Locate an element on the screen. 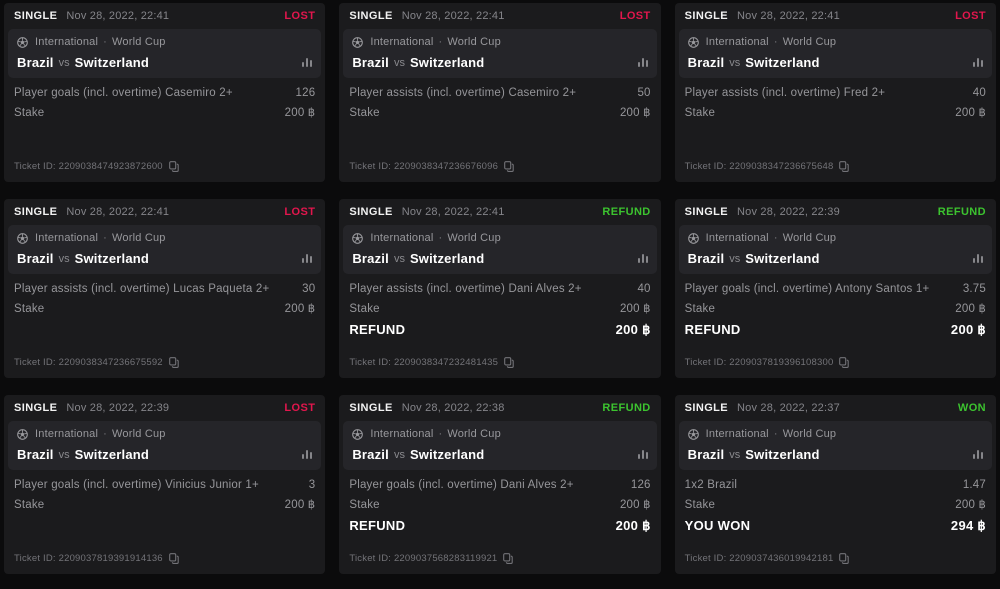 The height and width of the screenshot is (589, 1000). result-amount: 294 ฿ is located at coordinates (968, 525).